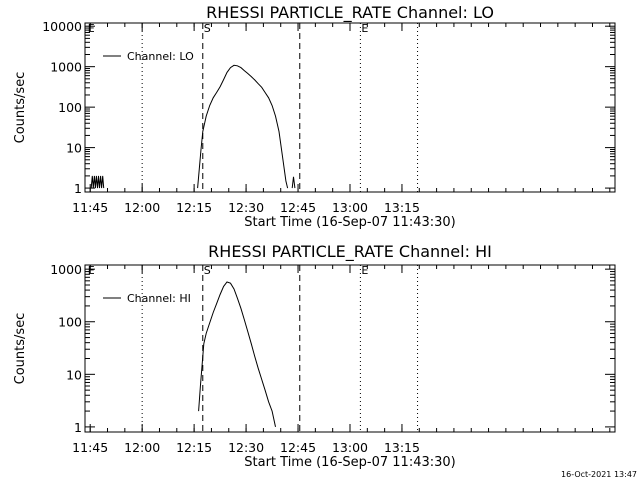 The height and width of the screenshot is (480, 640). I want to click on chart-title: RHESSI PARTICLE_RATE Channel: HI, so click(350, 252).